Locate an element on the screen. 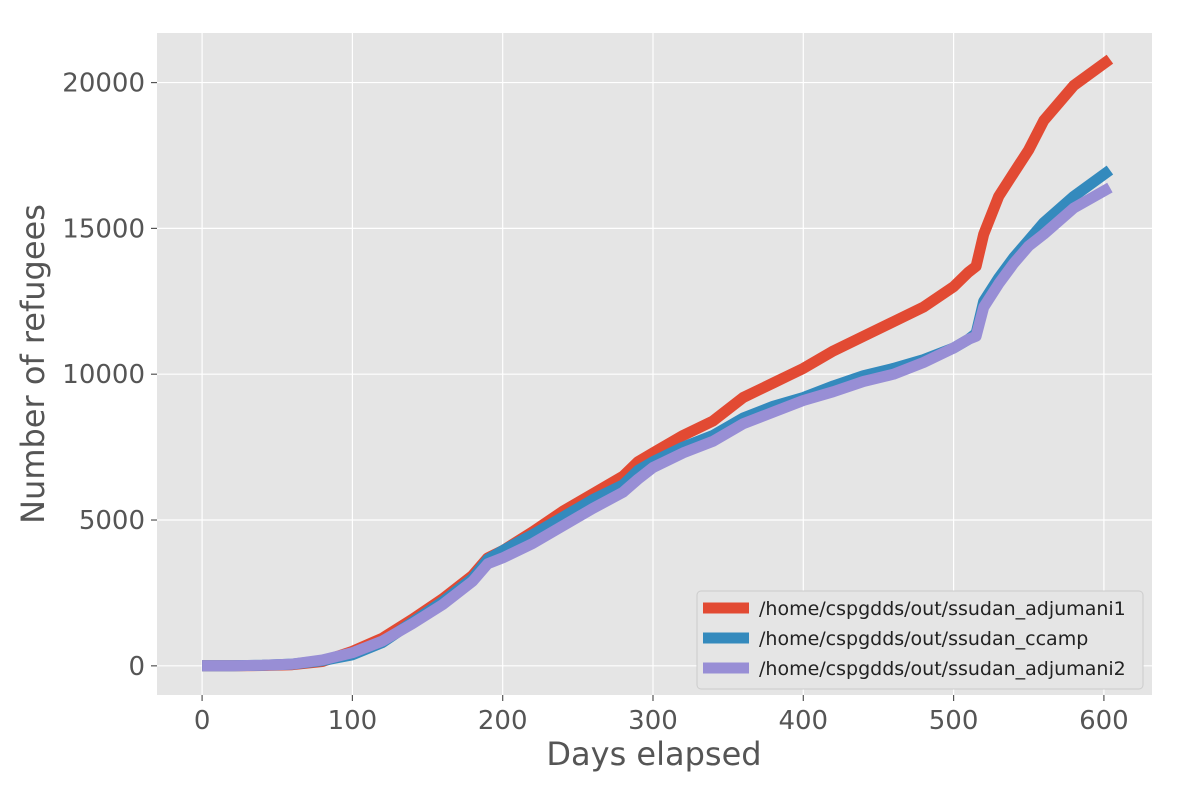 The height and width of the screenshot is (800, 1200). y-tick-label: 15000 is located at coordinates (103, 229).